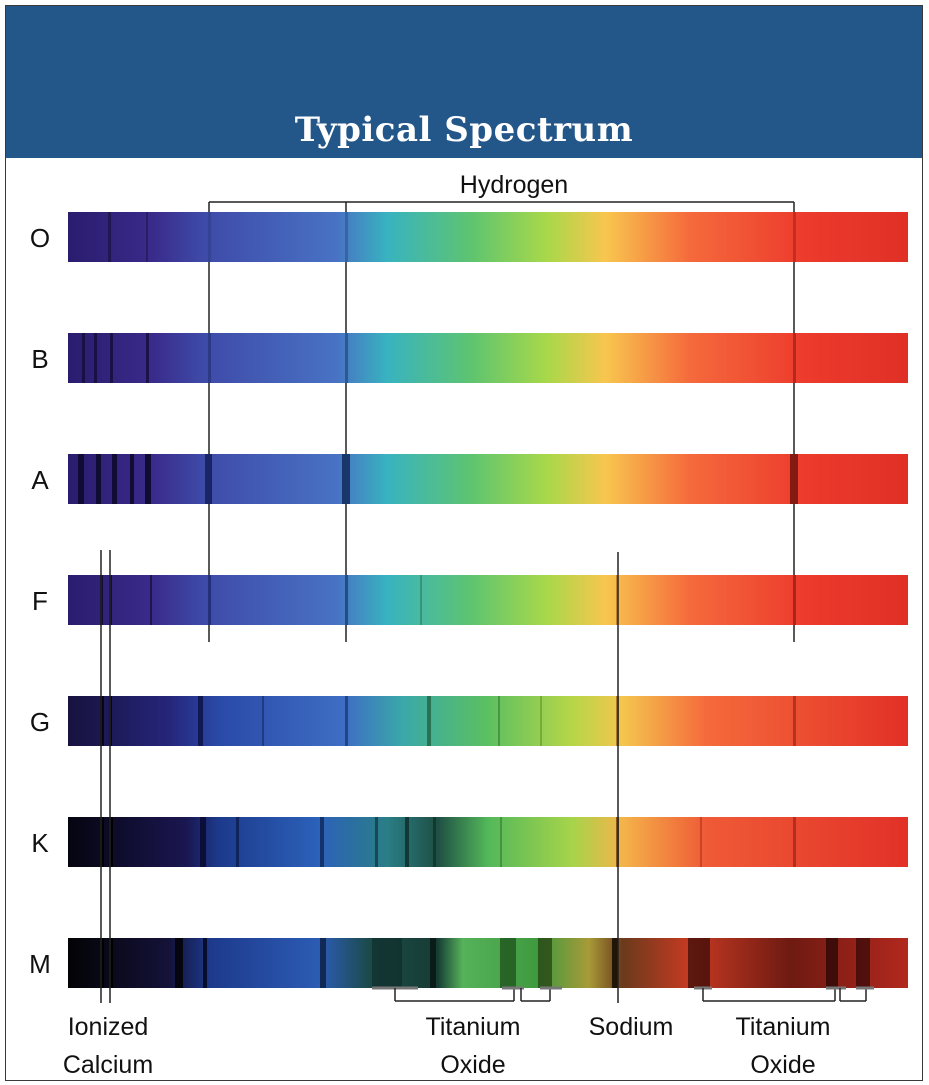 This screenshot has height=1085, width=929. Describe the element at coordinates (40, 238) in the screenshot. I see `class-label-O: O` at that location.